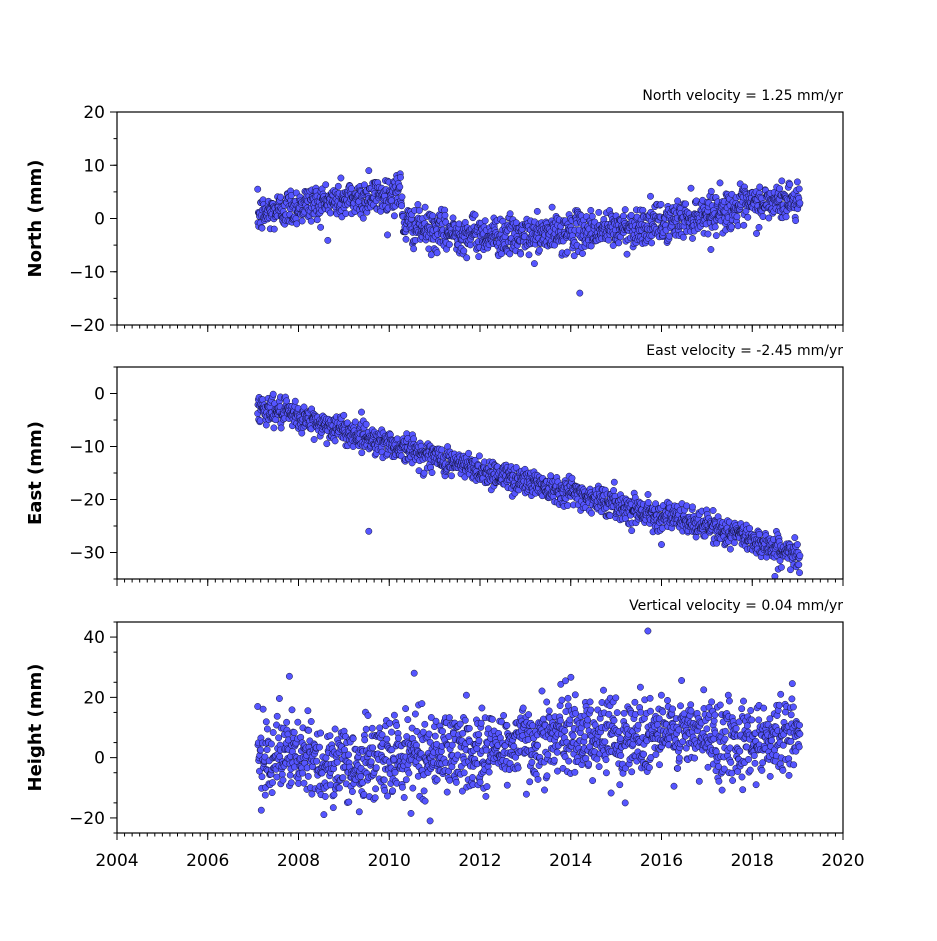 The height and width of the screenshot is (941, 937). I want to click on height-points, so click(529, 726).